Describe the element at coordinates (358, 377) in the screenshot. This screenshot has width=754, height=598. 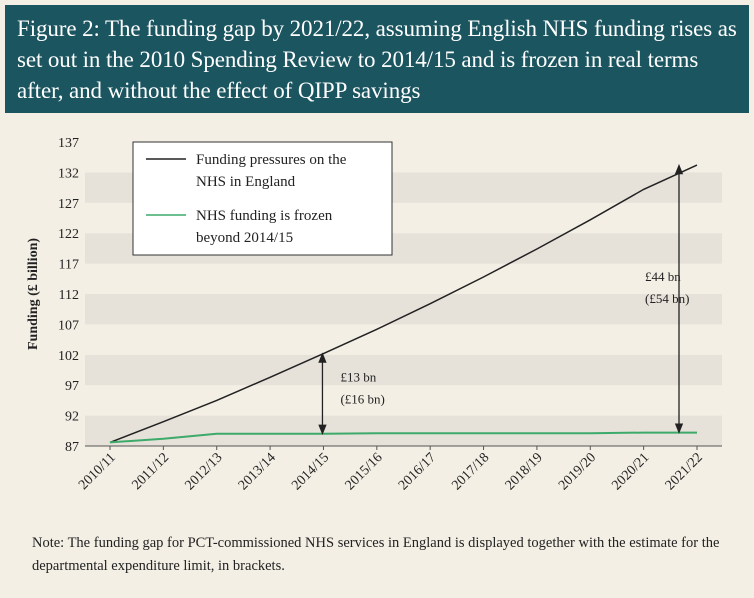
I see `gap-annotation-label: £13 bn` at that location.